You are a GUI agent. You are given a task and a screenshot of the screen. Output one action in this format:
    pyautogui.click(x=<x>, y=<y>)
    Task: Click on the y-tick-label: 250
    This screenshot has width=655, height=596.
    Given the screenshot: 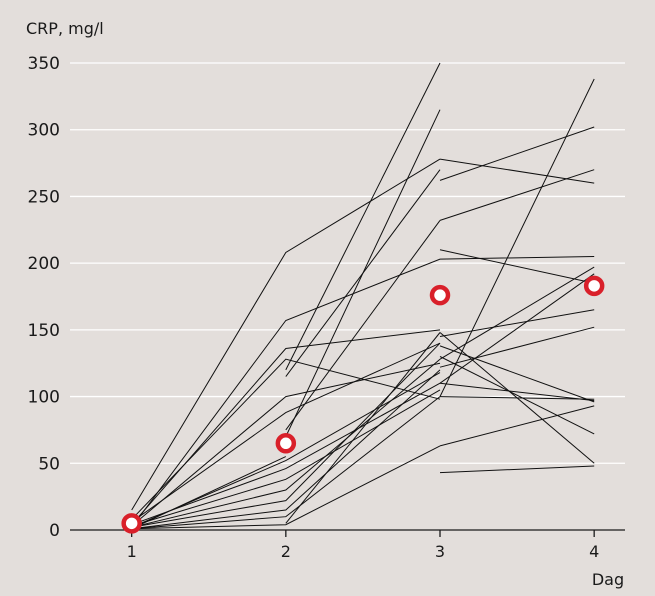 What is the action you would take?
    pyautogui.click(x=44, y=197)
    